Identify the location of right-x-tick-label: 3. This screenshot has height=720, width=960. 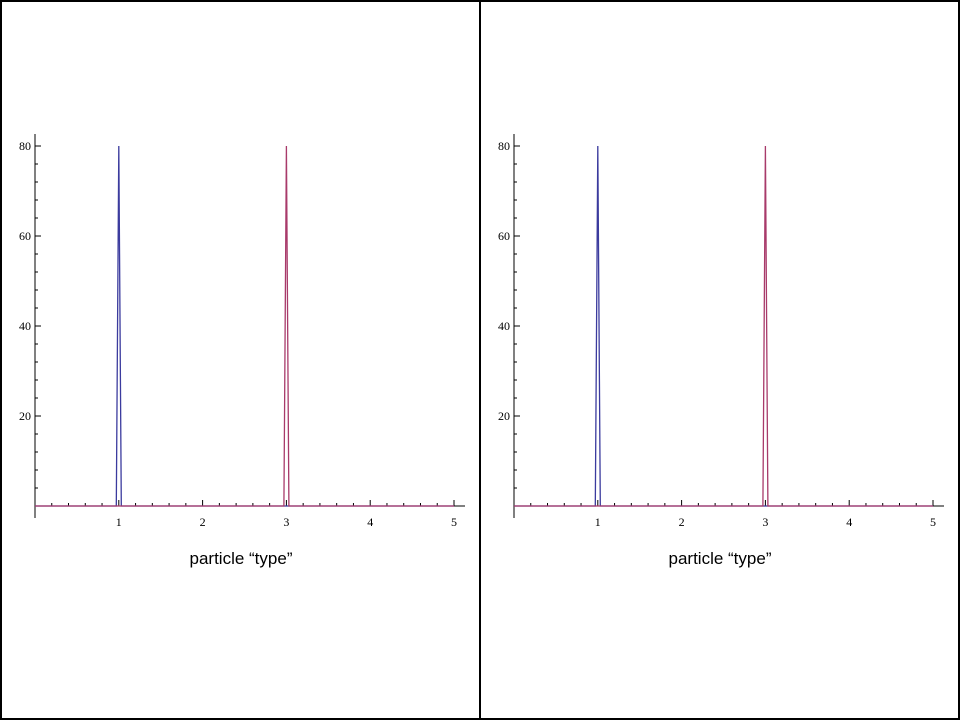
(765, 522).